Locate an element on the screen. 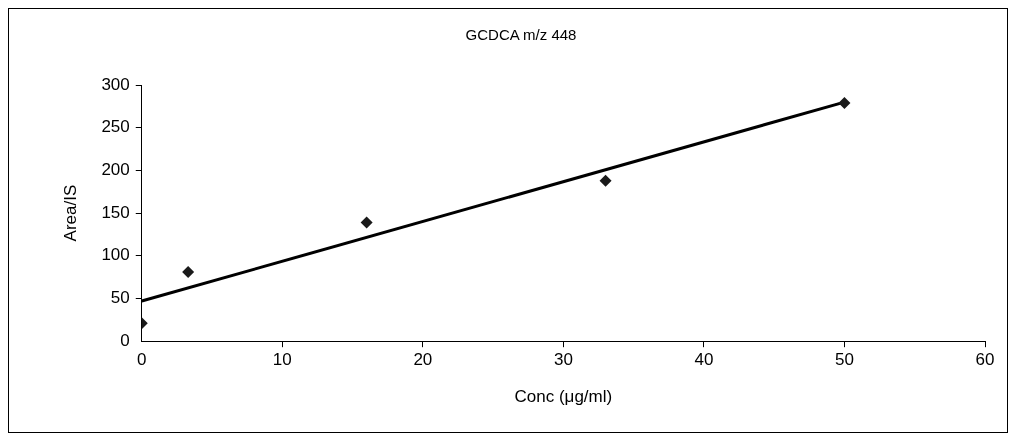  y-tick-label: 150 is located at coordinates (115, 212).